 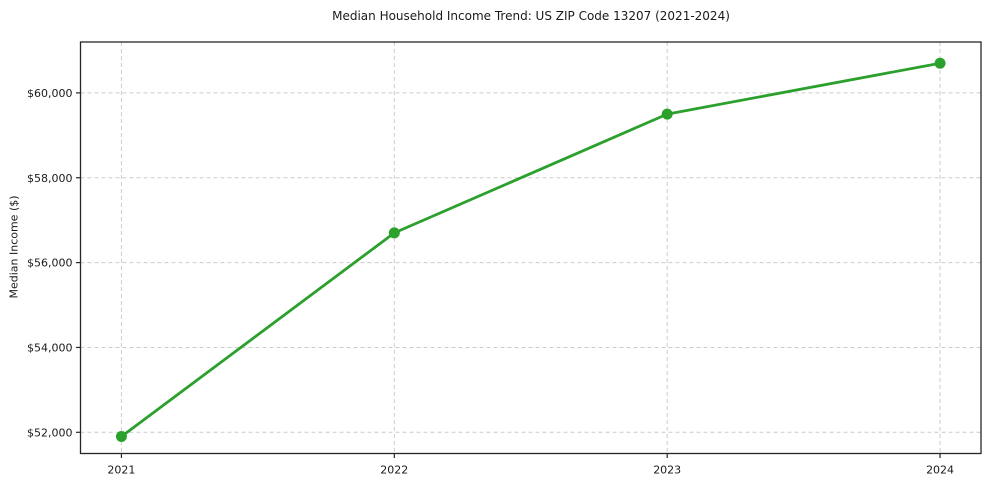 I want to click on y-tick-label: $56,000, so click(x=50, y=263).